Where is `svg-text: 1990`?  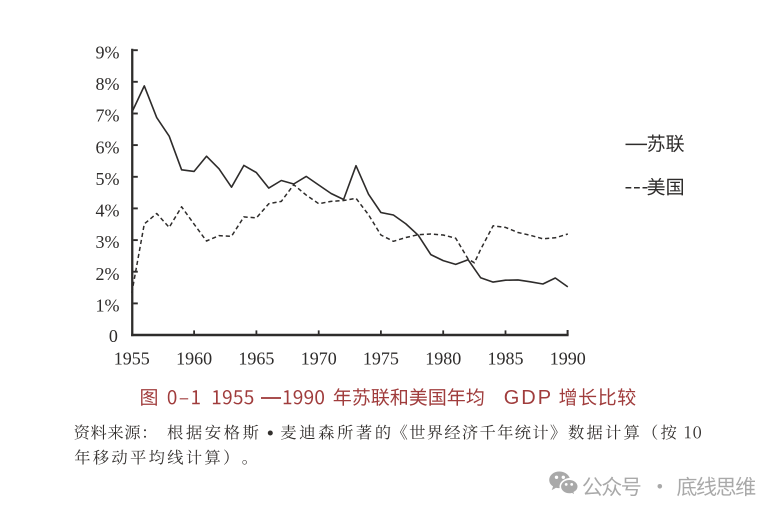 svg-text: 1990 is located at coordinates (568, 358).